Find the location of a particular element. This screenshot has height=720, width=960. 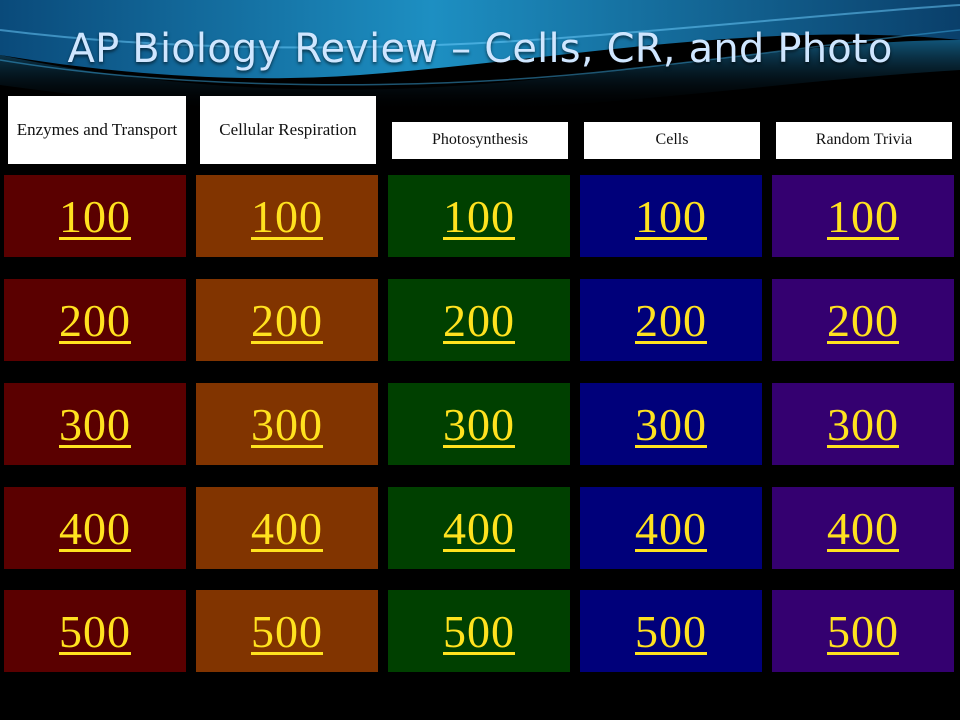

tile-random-trivia-500: 500 is located at coordinates (863, 631).